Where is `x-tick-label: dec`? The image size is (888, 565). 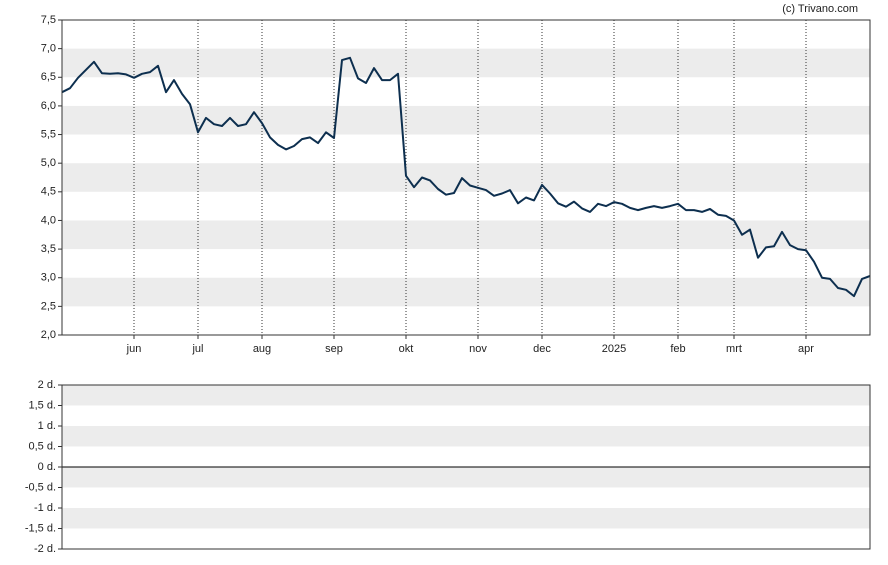 x-tick-label: dec is located at coordinates (542, 349).